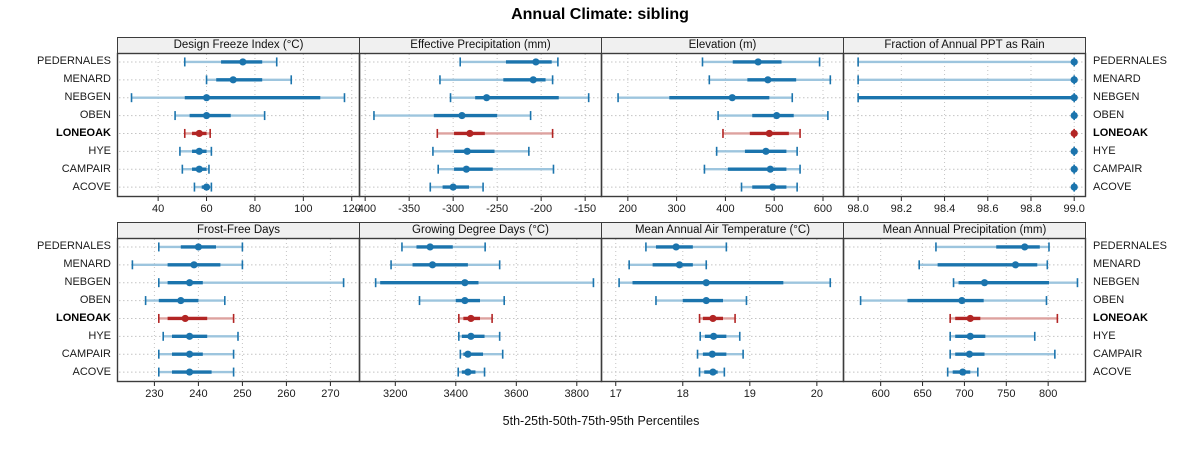 Image resolution: width=1200 pixels, height=450 pixels. I want to click on axis-tick-label: 98.6, so click(988, 209).